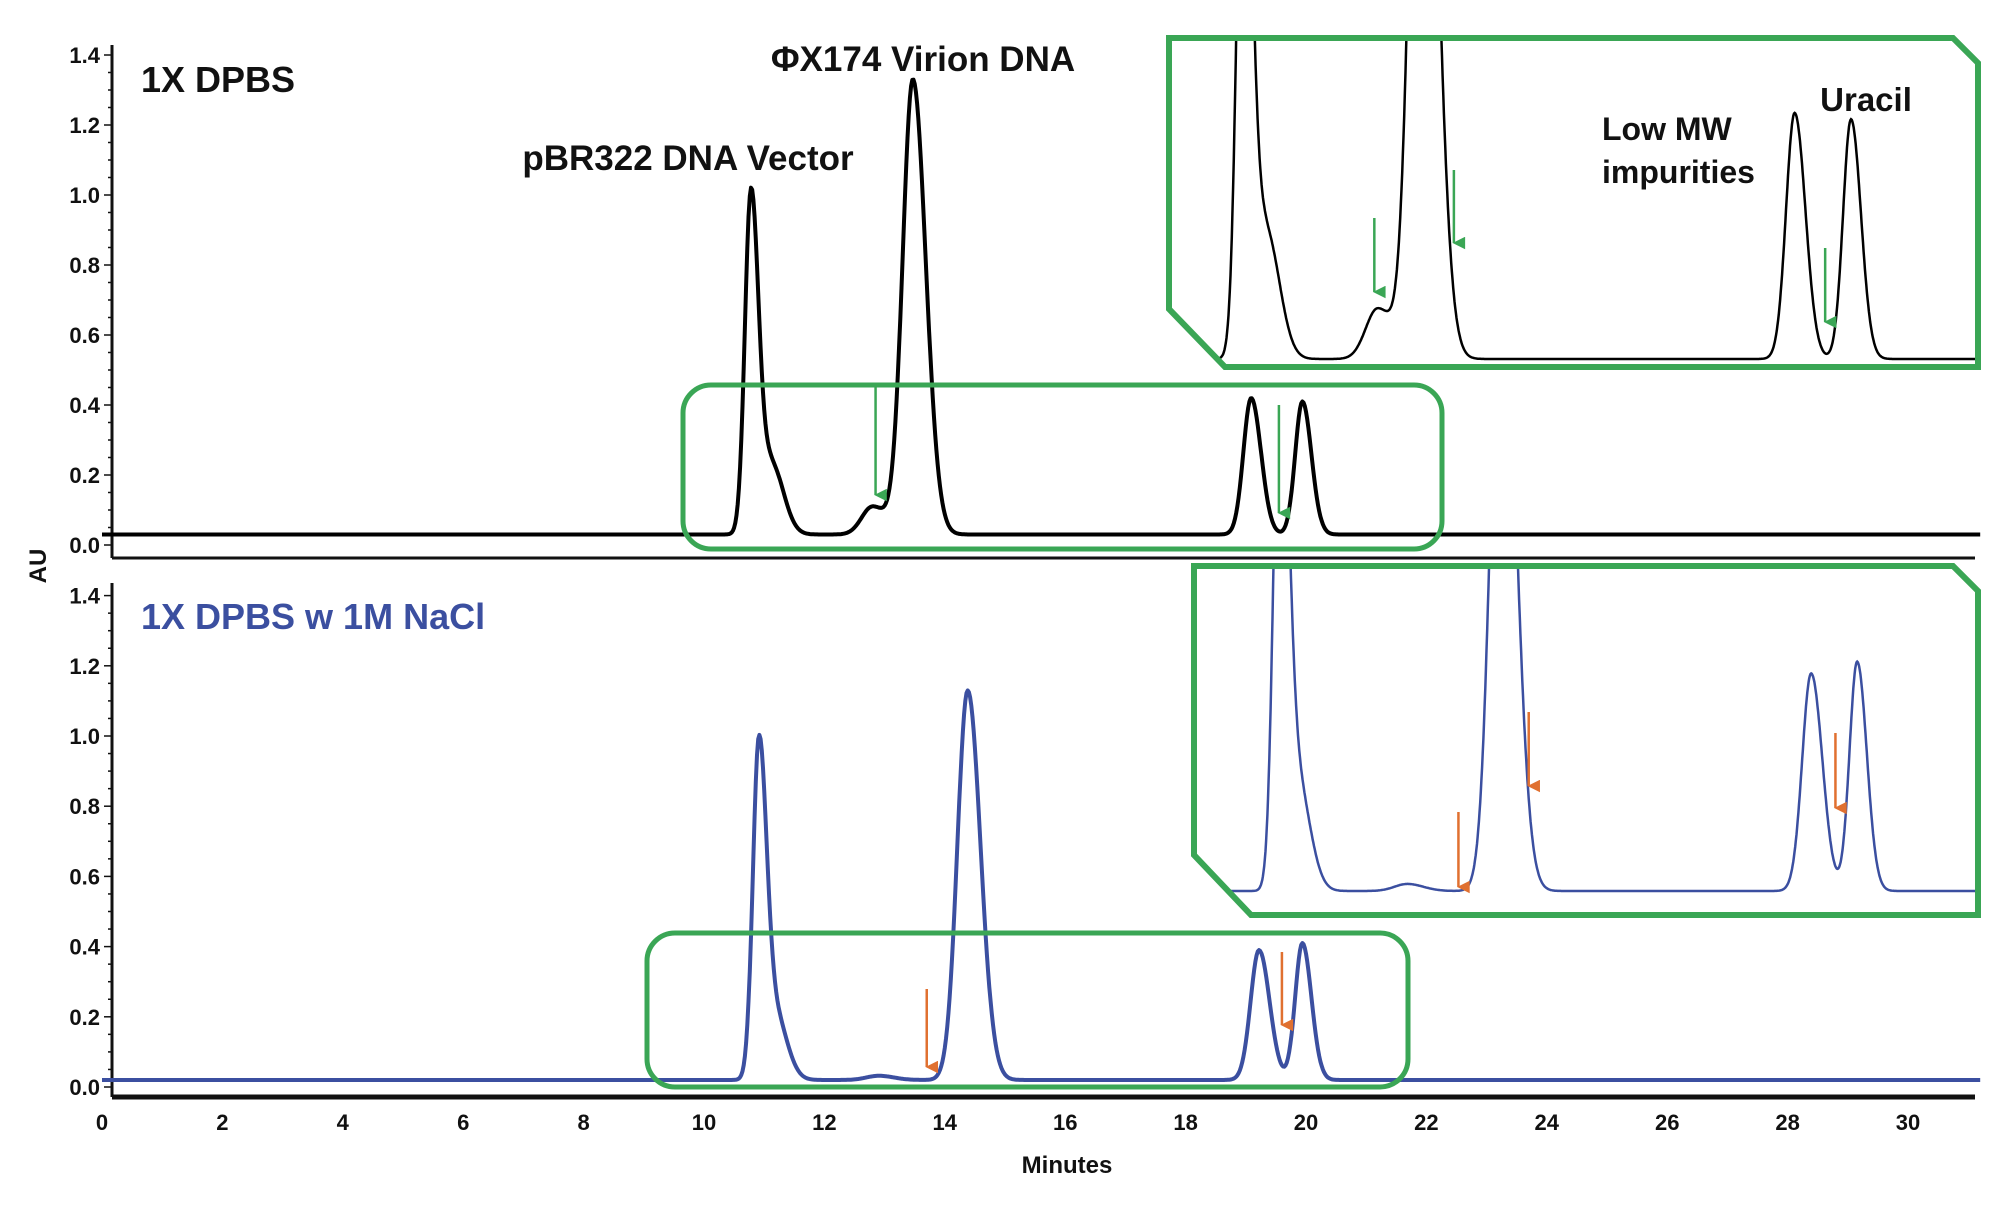  Describe the element at coordinates (463, 1122) in the screenshot. I see `x-tick-label: 6` at that location.